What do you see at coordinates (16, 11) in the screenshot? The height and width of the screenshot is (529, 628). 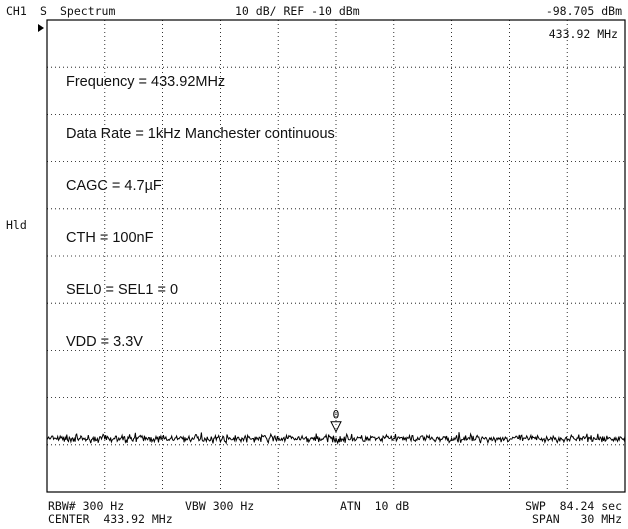 I see `channel-label: CH1` at bounding box center [16, 11].